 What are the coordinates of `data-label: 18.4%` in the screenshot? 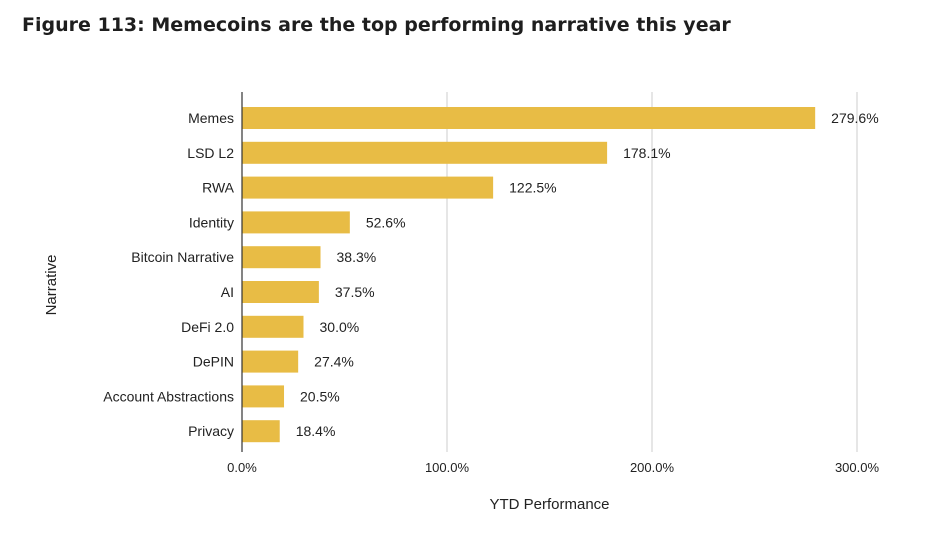 It's located at (316, 431).